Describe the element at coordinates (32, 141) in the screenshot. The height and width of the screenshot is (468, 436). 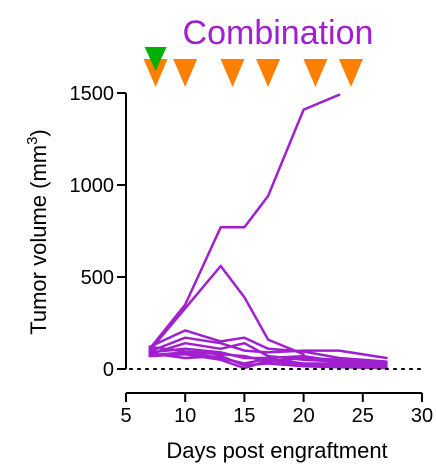
I see `y-axis-title-superscript: 3` at that location.